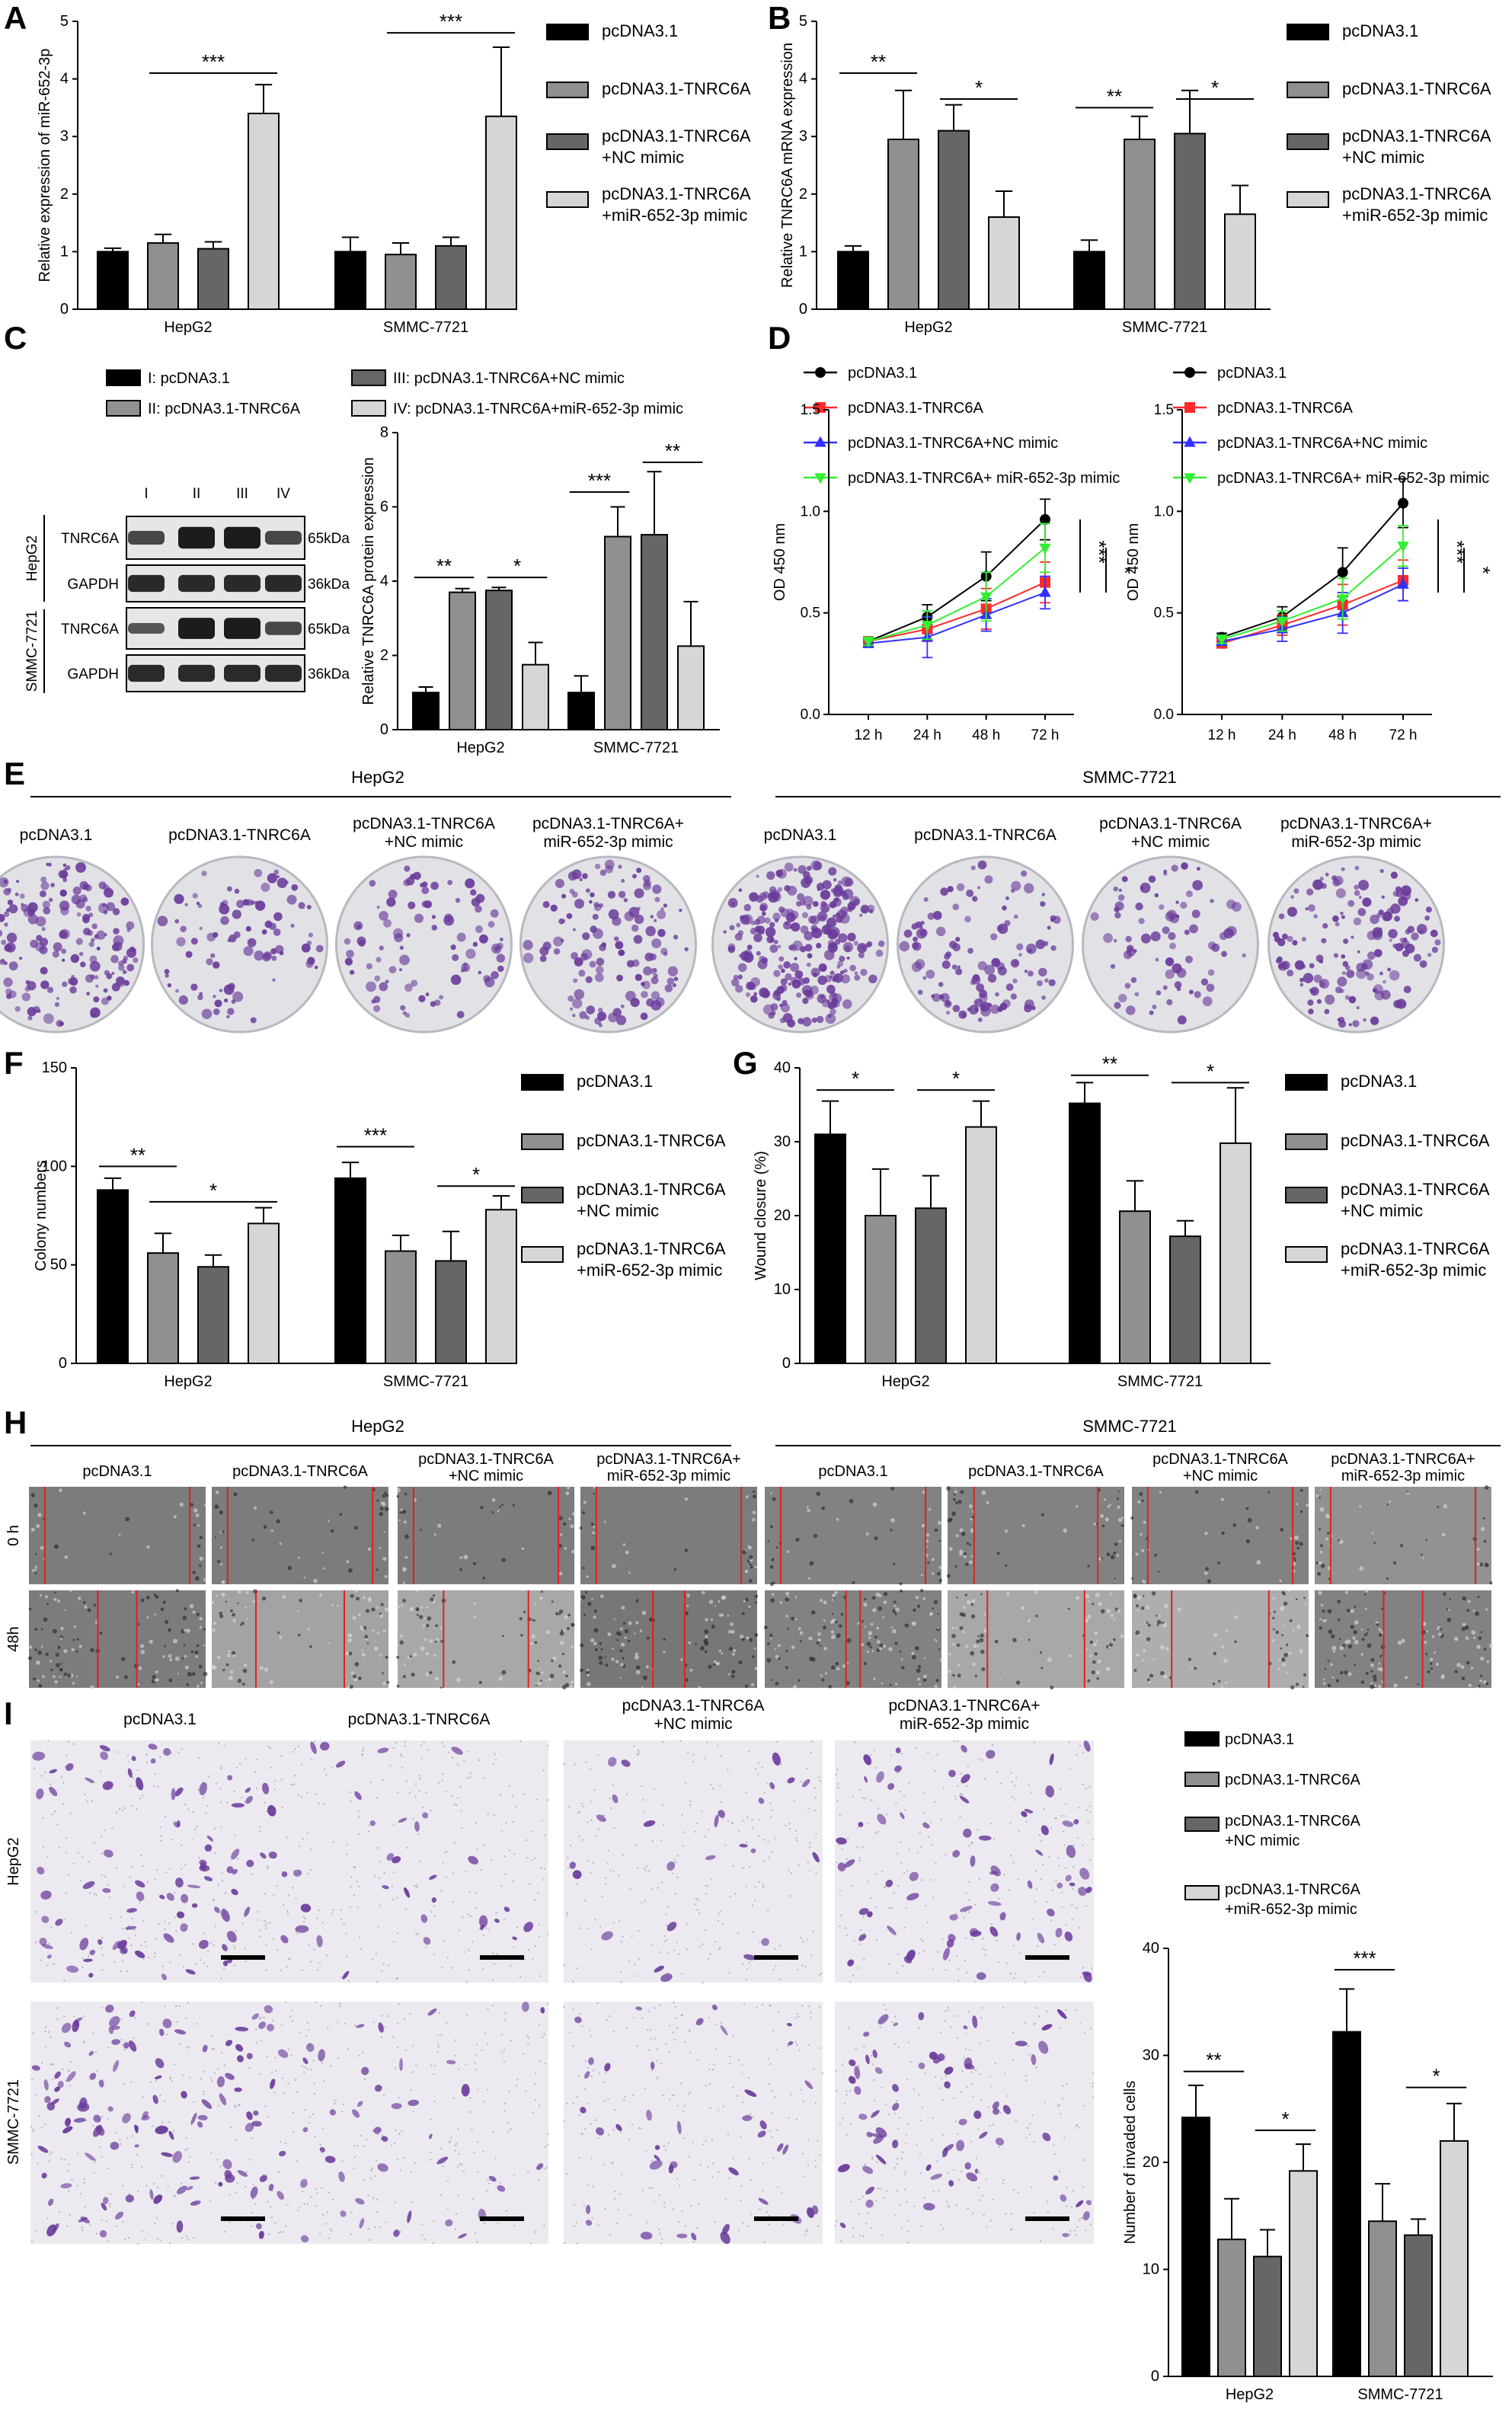 The width and height of the screenshot is (1512, 2416). Describe the element at coordinates (1100, 551) in the screenshot. I see `significance-label: ***` at that location.